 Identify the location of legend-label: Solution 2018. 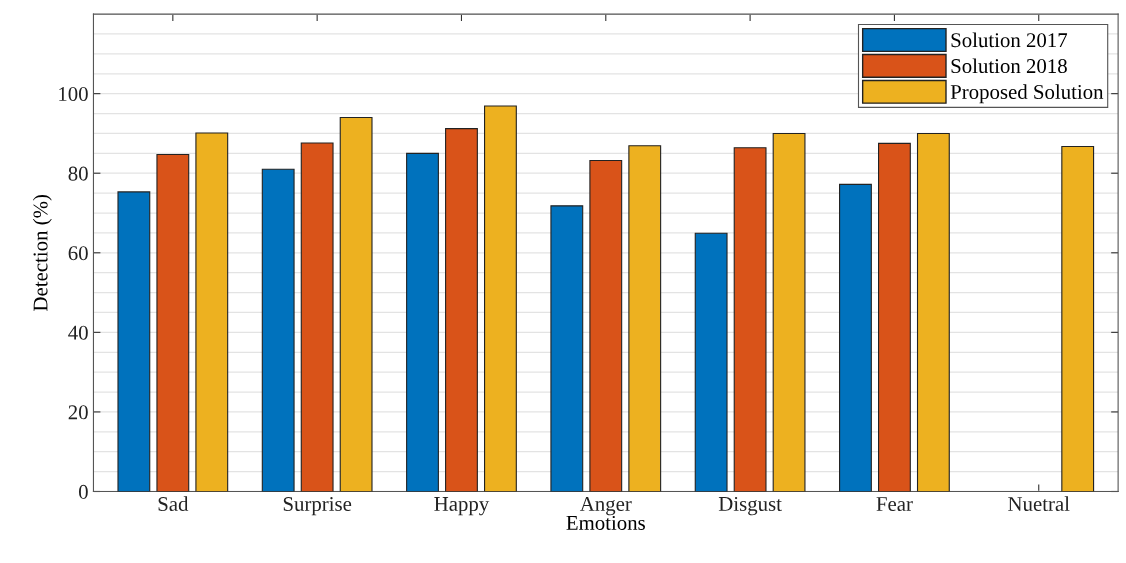
(1009, 66).